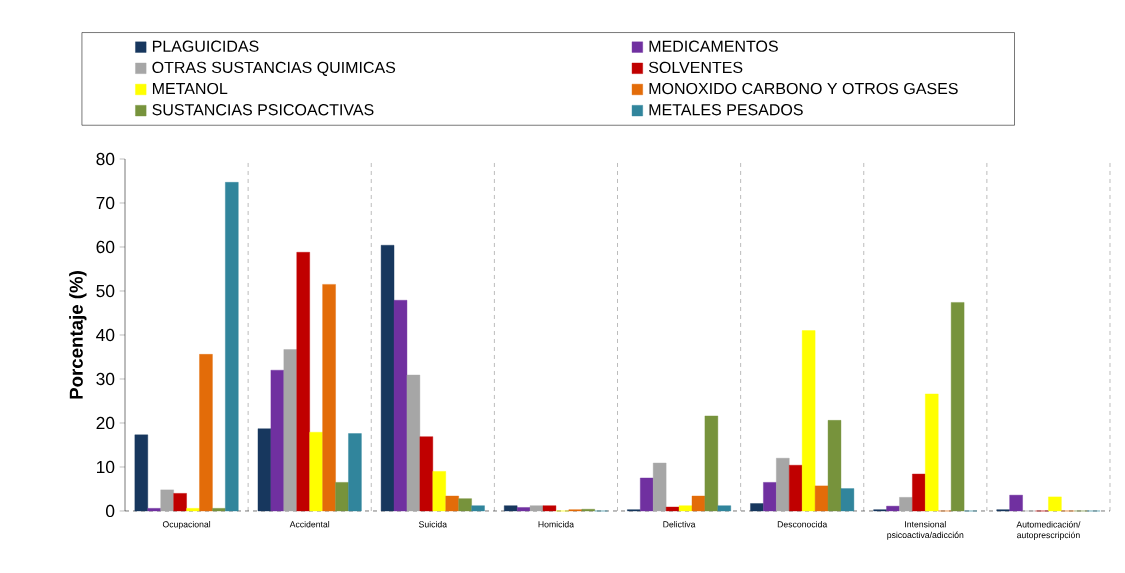 Image resolution: width=1125 pixels, height=573 pixels. I want to click on legend-label: METALES PESADOS, so click(726, 110).